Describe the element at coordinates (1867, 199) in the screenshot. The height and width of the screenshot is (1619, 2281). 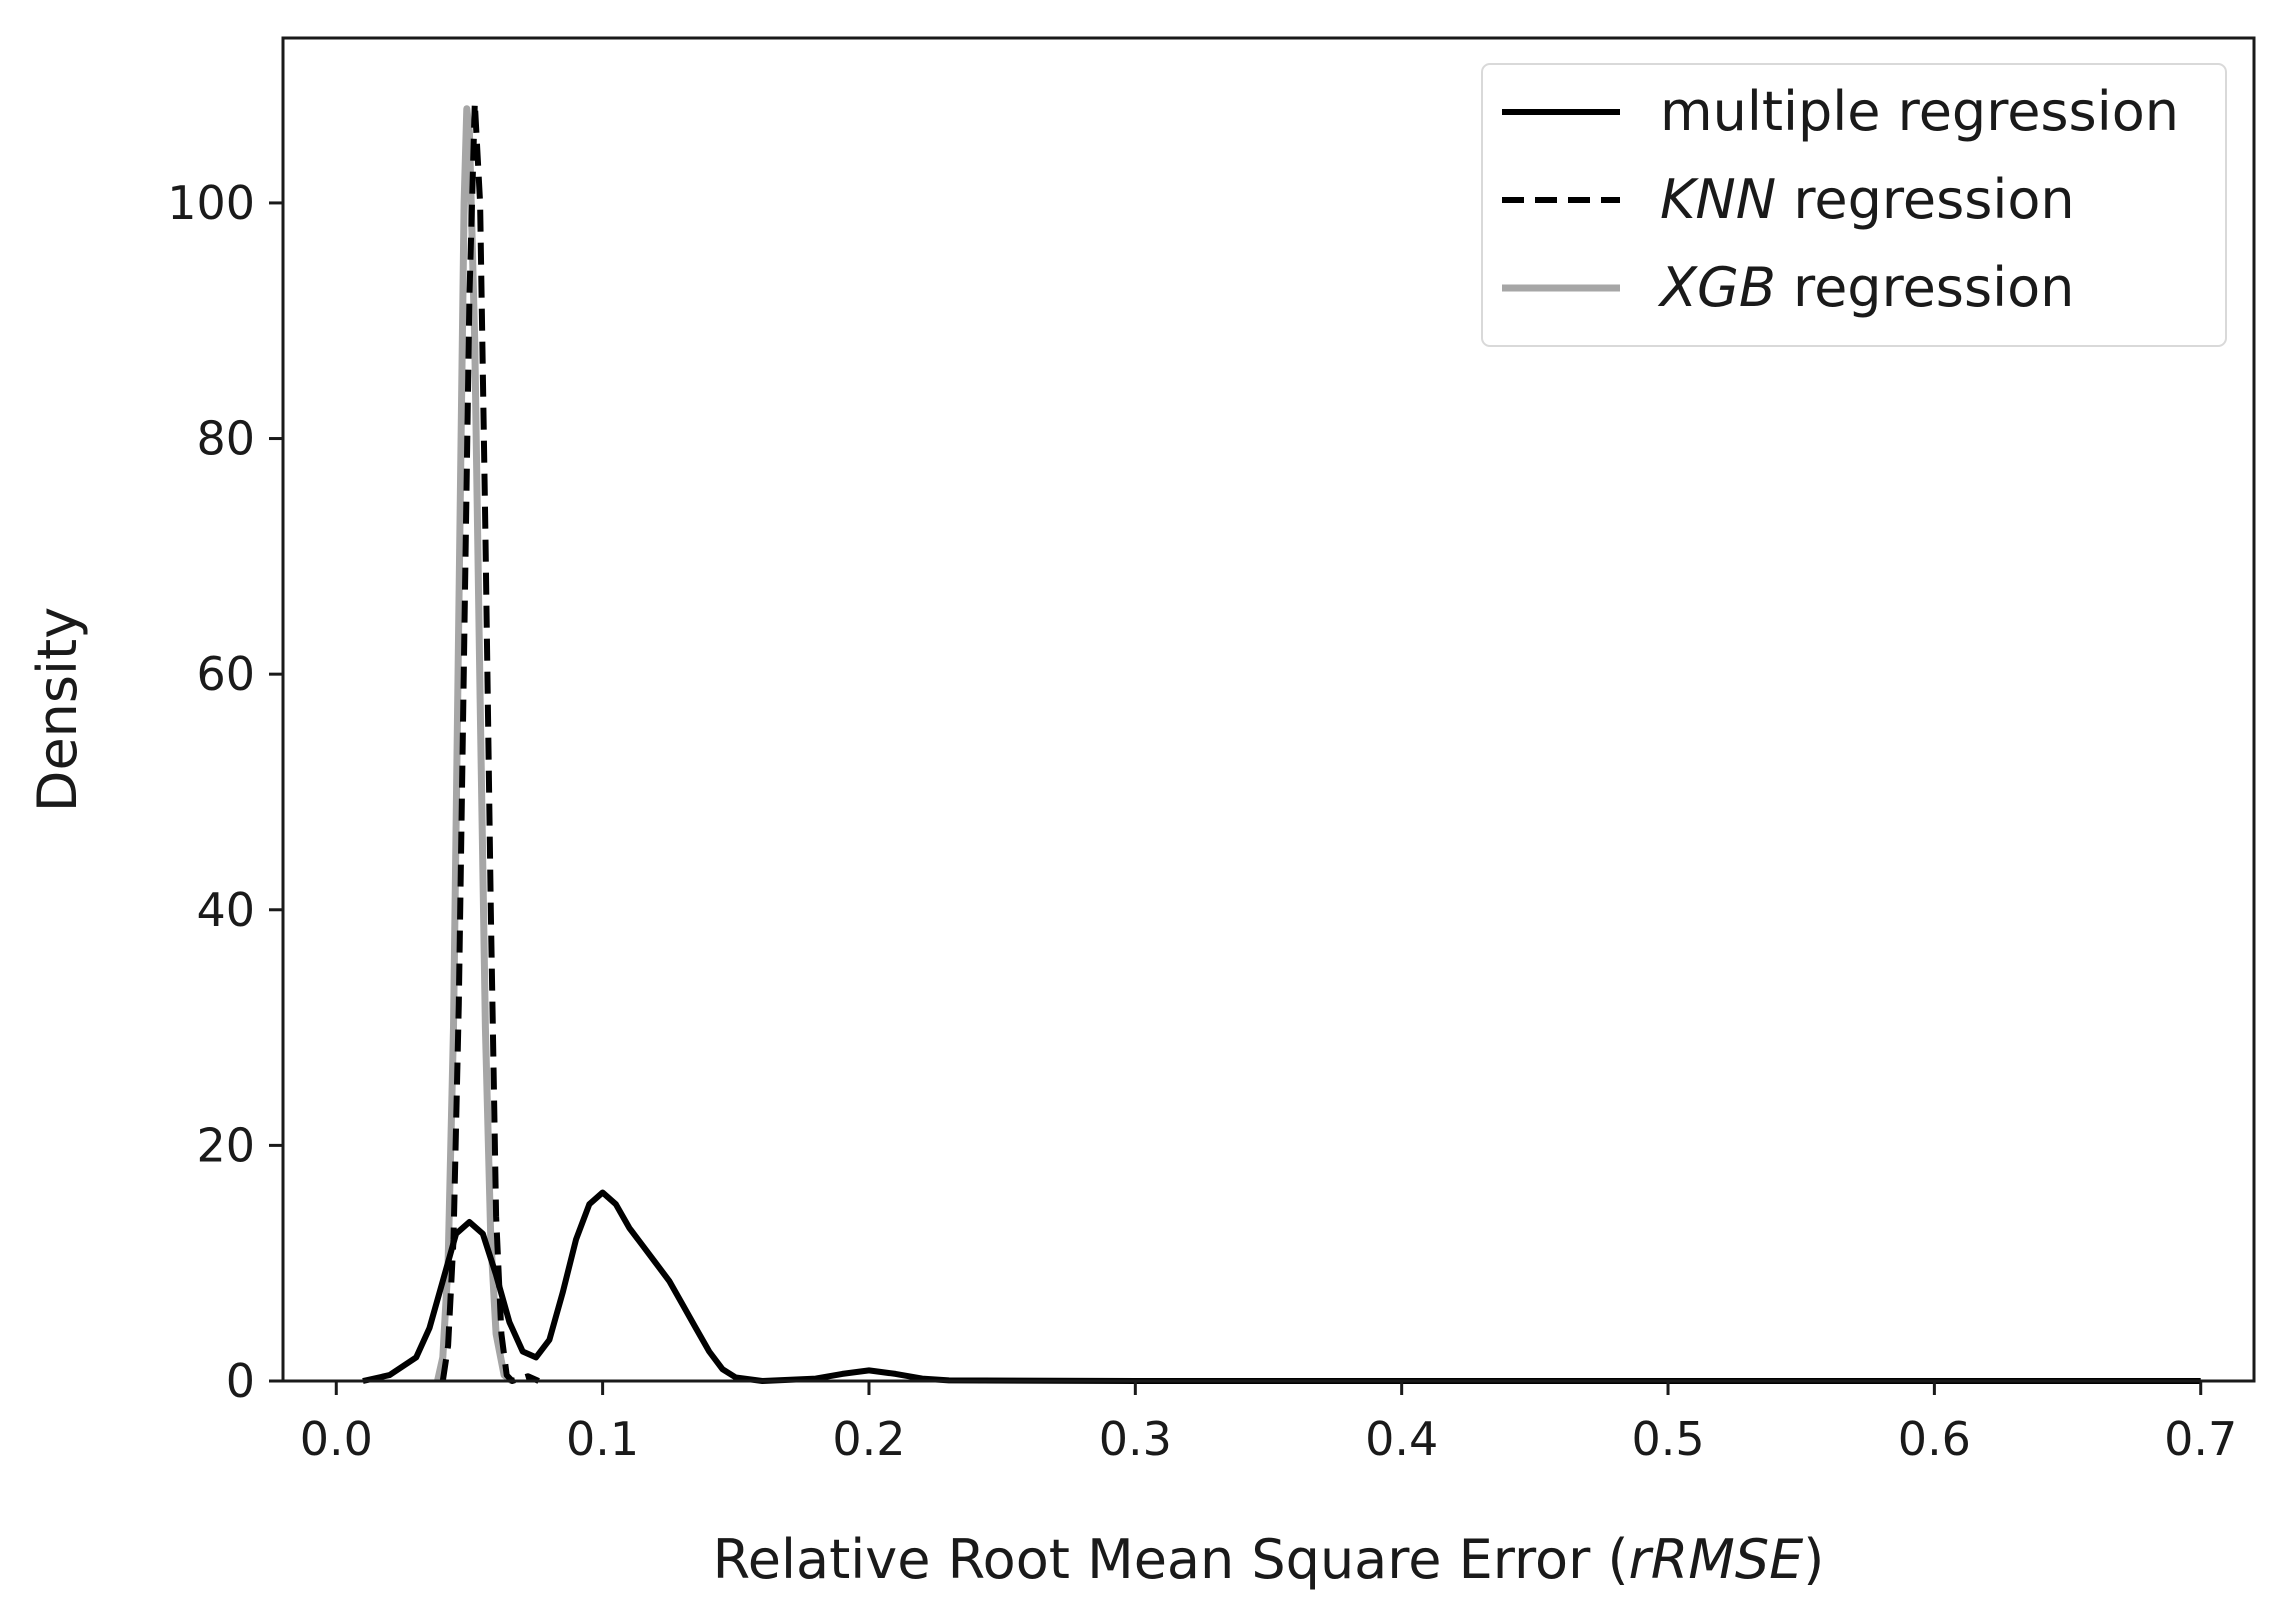
I see `legend-label-knn-regression: KNN regression` at that location.